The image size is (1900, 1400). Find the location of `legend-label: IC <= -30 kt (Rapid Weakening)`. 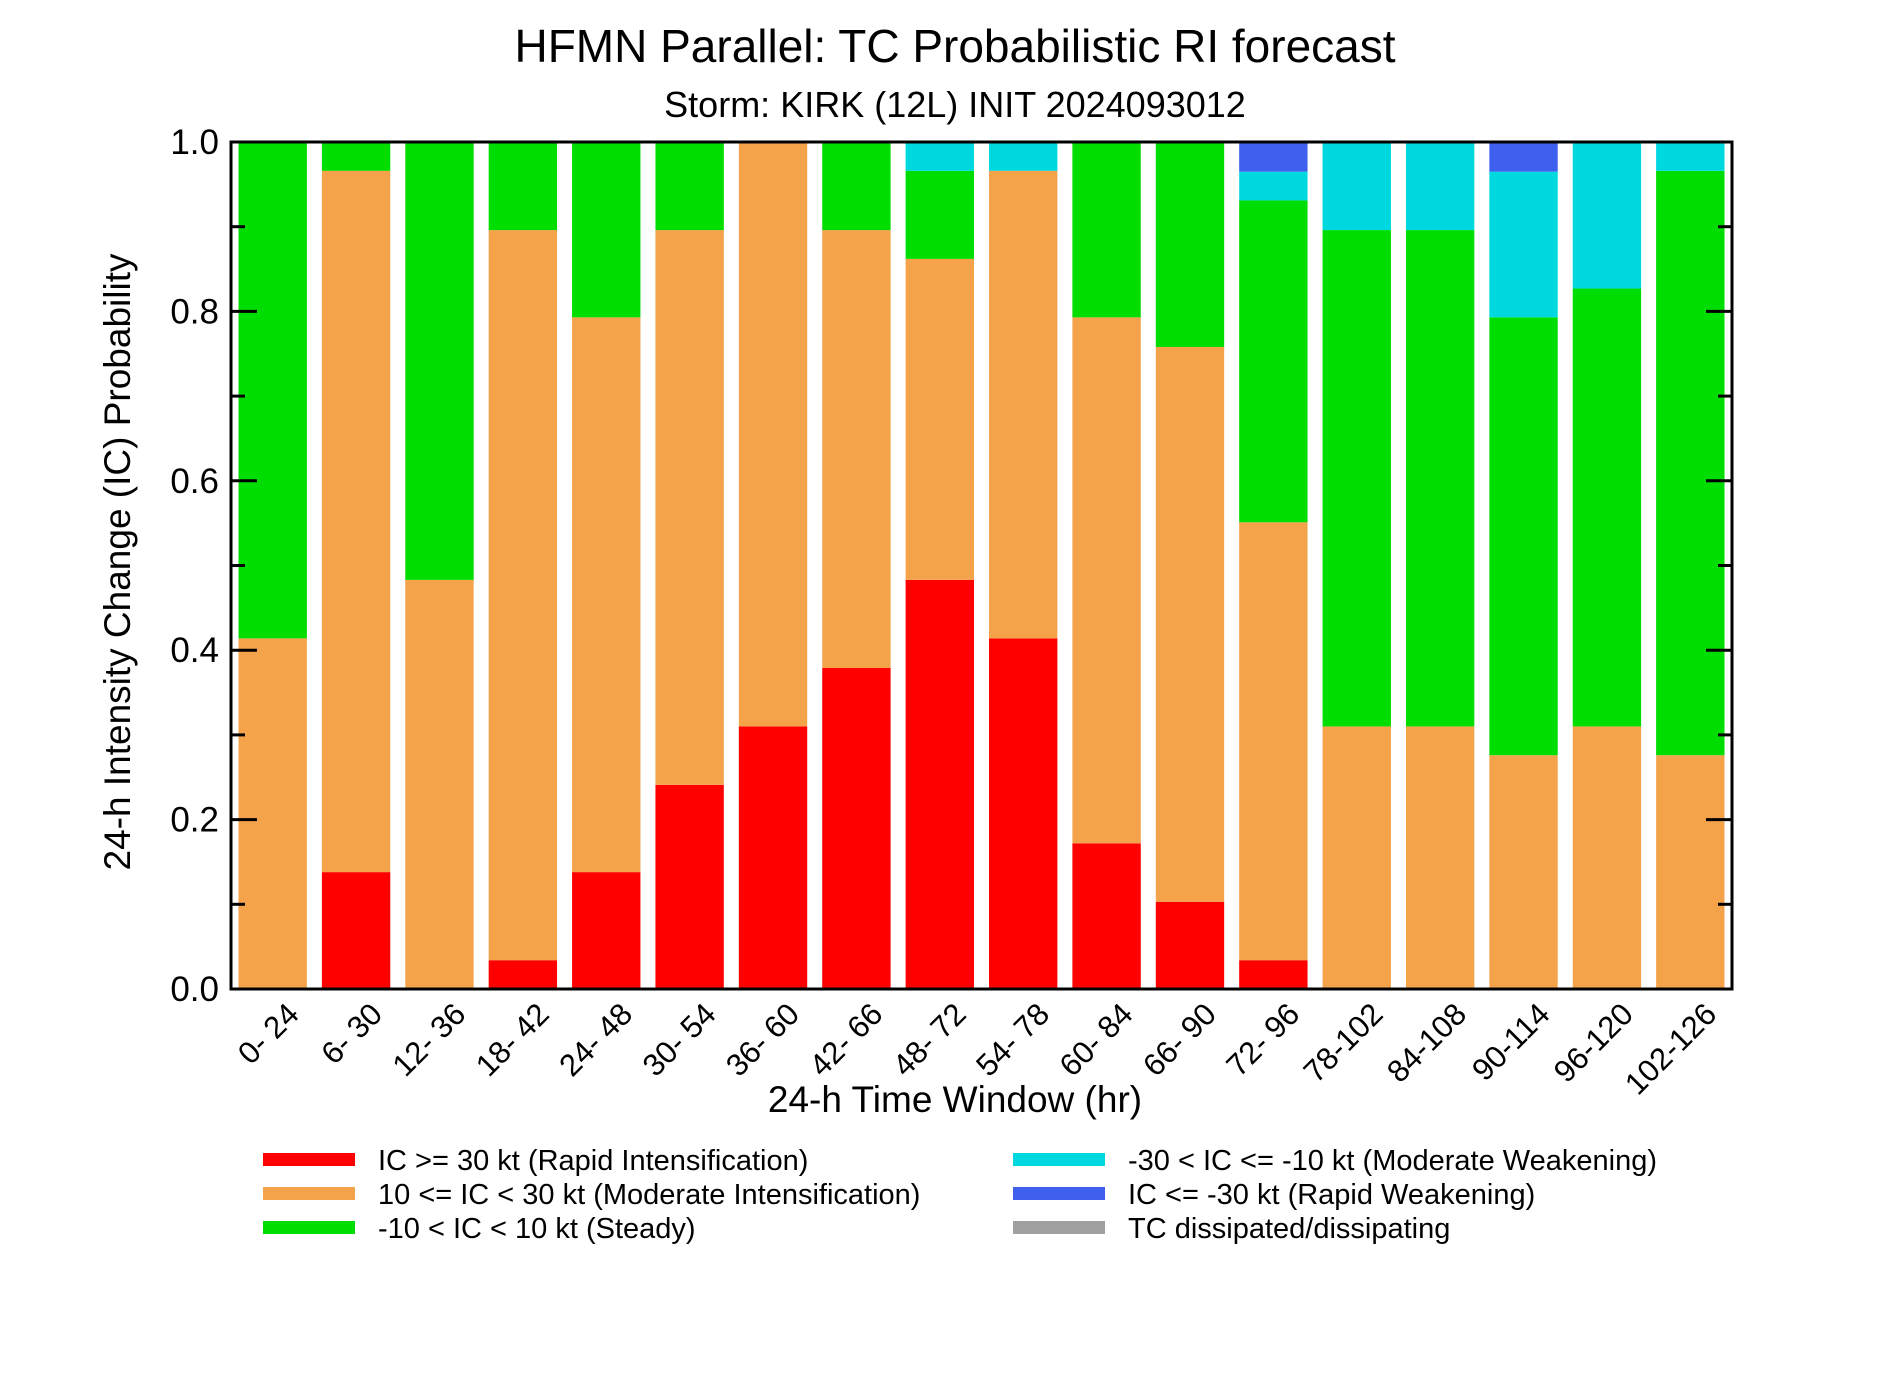

legend-label: IC <= -30 kt (Rapid Weakening) is located at coordinates (1331, 1195).